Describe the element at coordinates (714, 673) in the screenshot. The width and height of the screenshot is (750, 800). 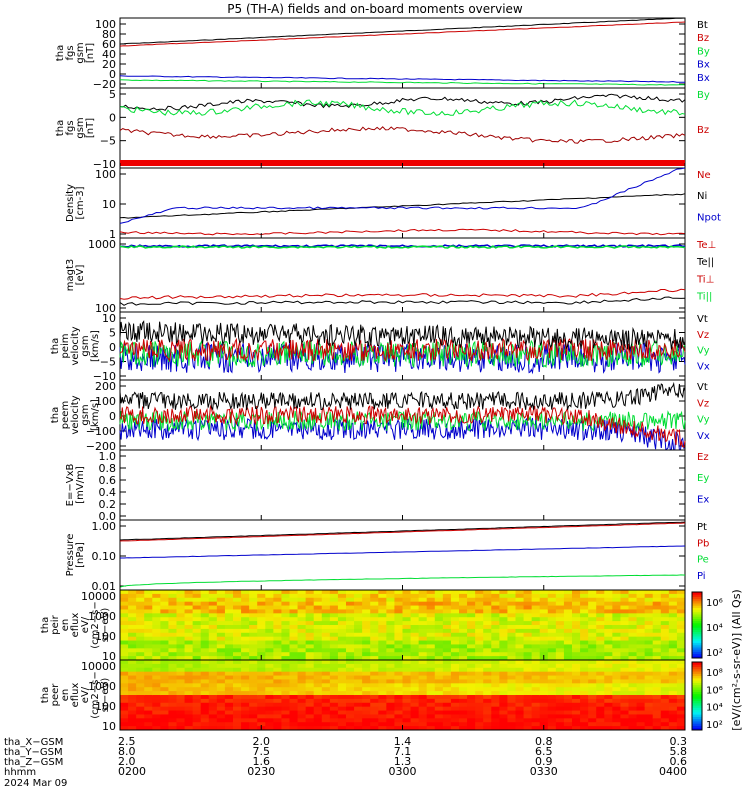
I see `colorbar-tick: 10⁸` at that location.